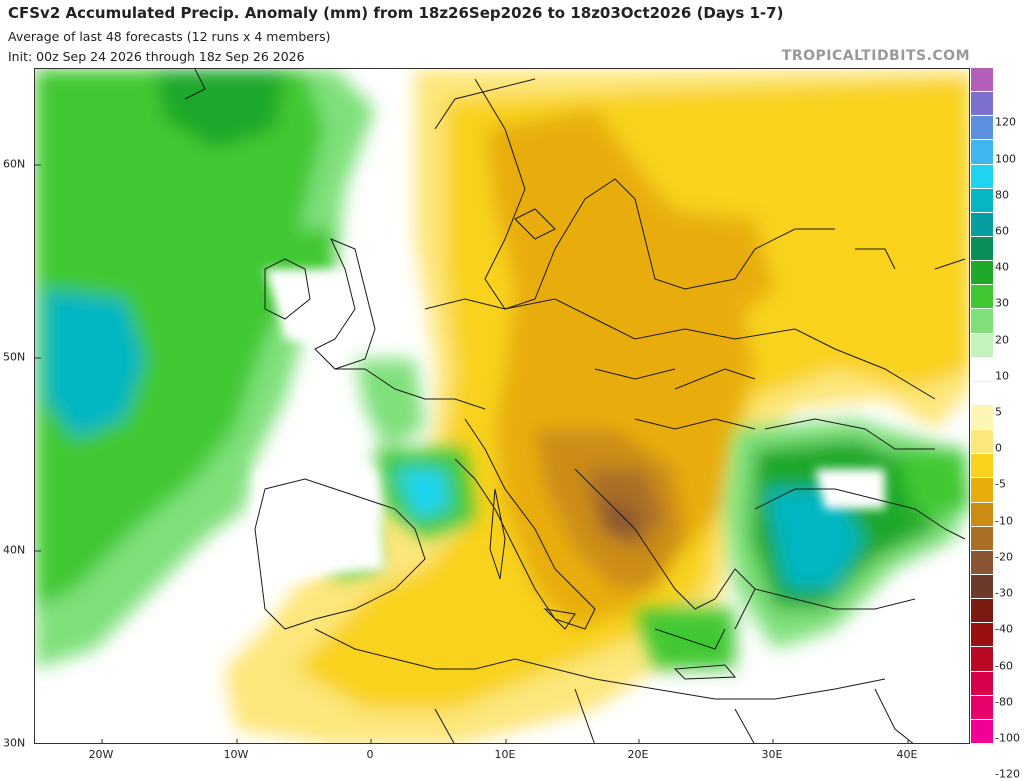 This screenshot has height=781, width=1024. I want to click on colorbar-label: -120, so click(1007, 774).